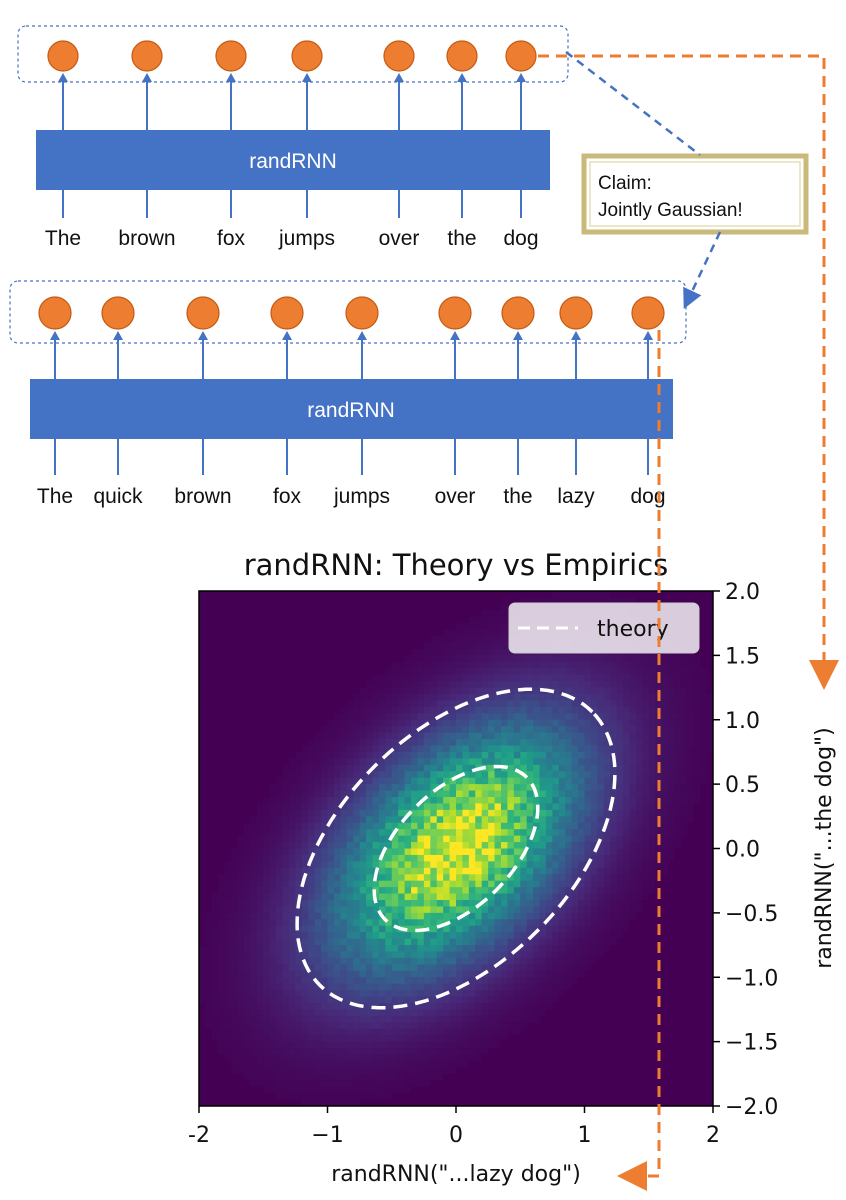  Describe the element at coordinates (55, 313) in the screenshot. I see `output-node` at that location.